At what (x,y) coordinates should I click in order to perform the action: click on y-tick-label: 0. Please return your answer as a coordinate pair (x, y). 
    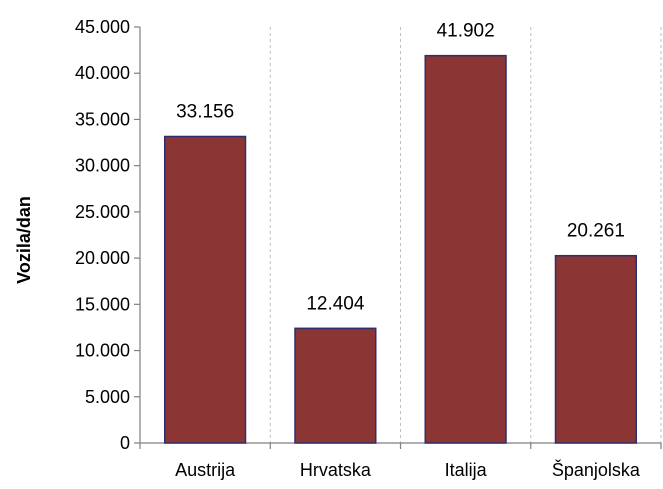
    Looking at the image, I should click on (125, 443).